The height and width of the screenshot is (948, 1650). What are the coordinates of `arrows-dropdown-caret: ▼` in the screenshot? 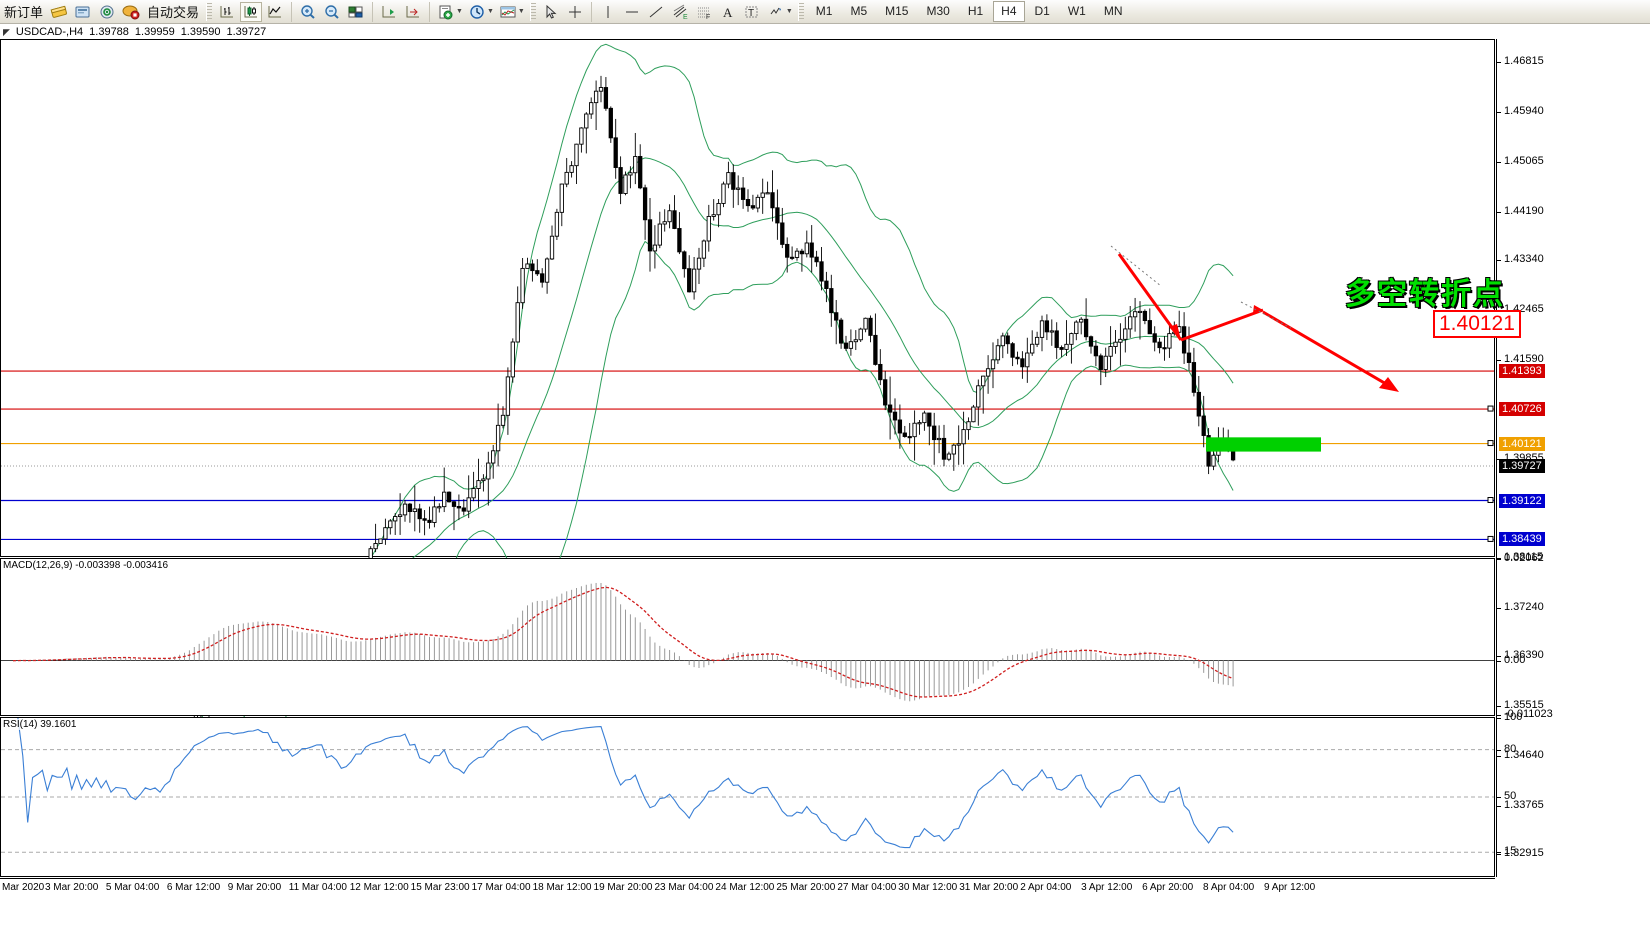 It's located at (789, 11).